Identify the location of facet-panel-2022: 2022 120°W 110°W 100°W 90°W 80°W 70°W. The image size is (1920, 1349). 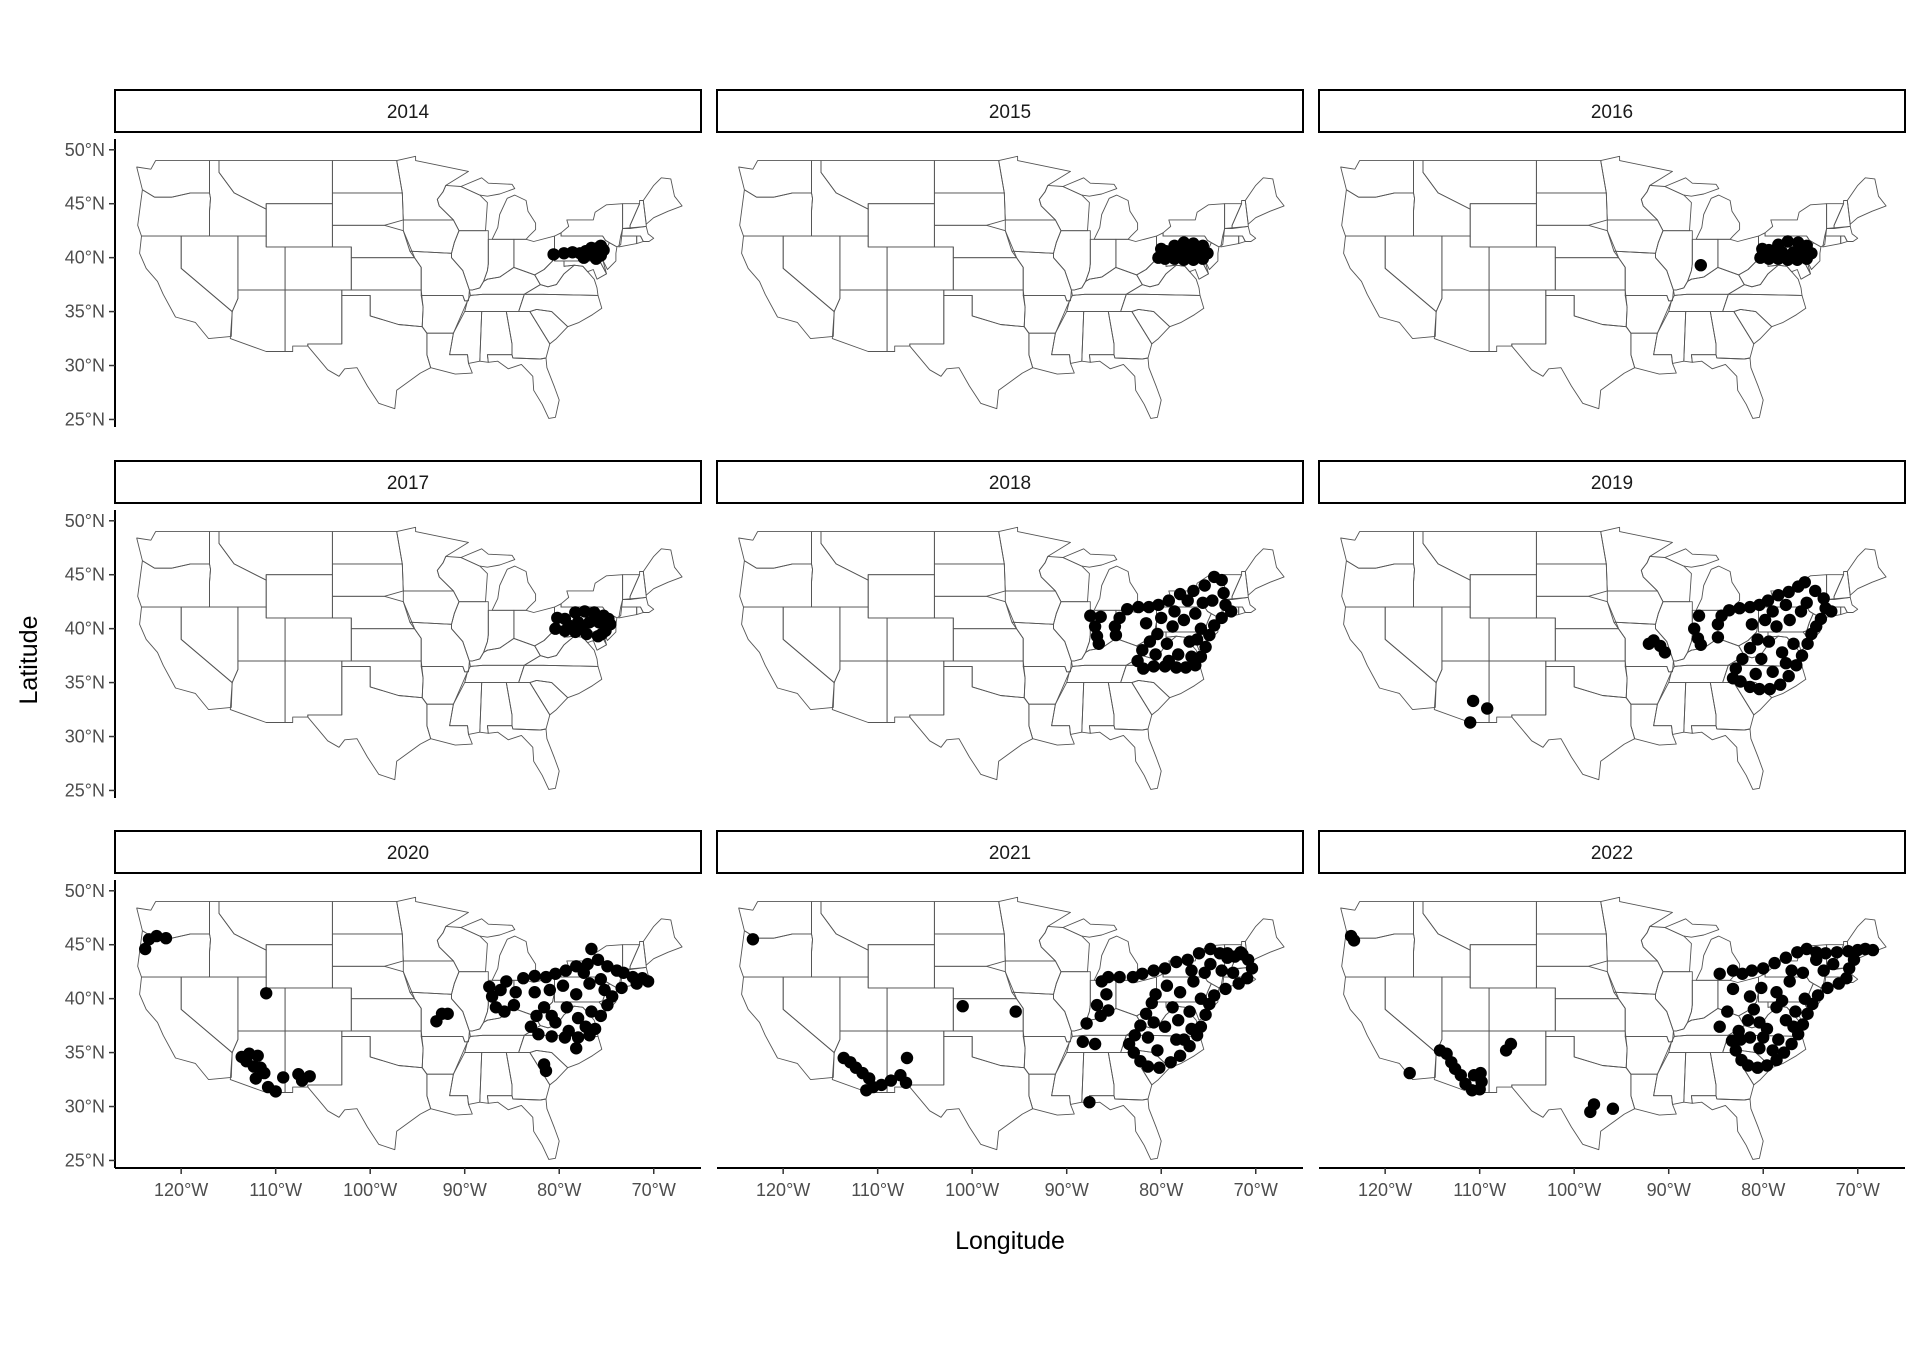
(1612, 1015).